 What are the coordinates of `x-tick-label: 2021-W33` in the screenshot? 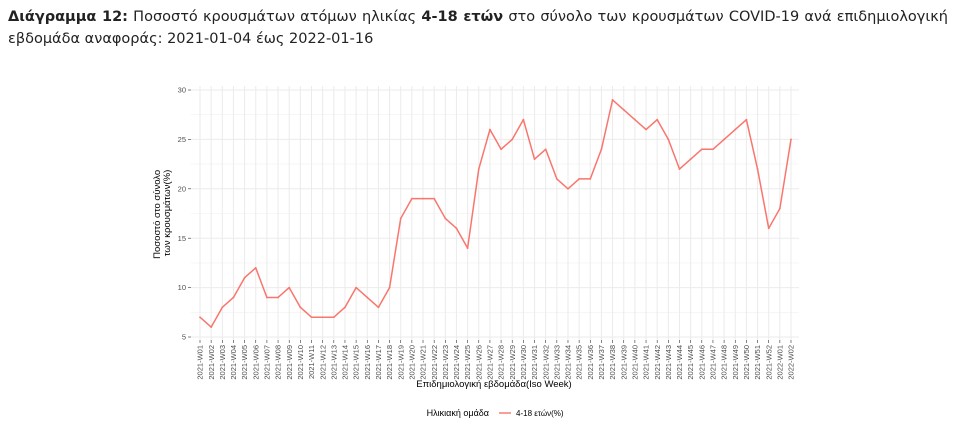 It's located at (556, 362).